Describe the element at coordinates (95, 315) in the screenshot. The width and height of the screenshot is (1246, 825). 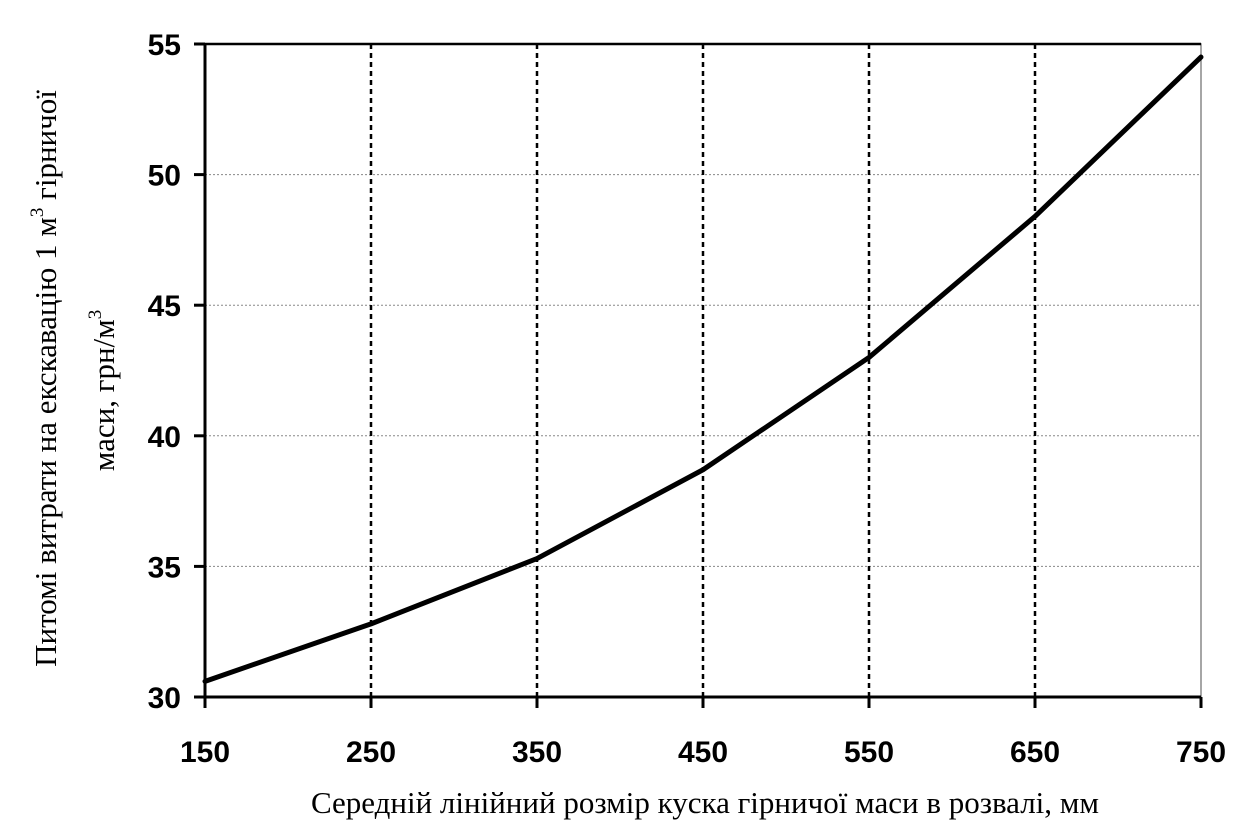
I see `y-axis-title-line2-sup: 3` at that location.